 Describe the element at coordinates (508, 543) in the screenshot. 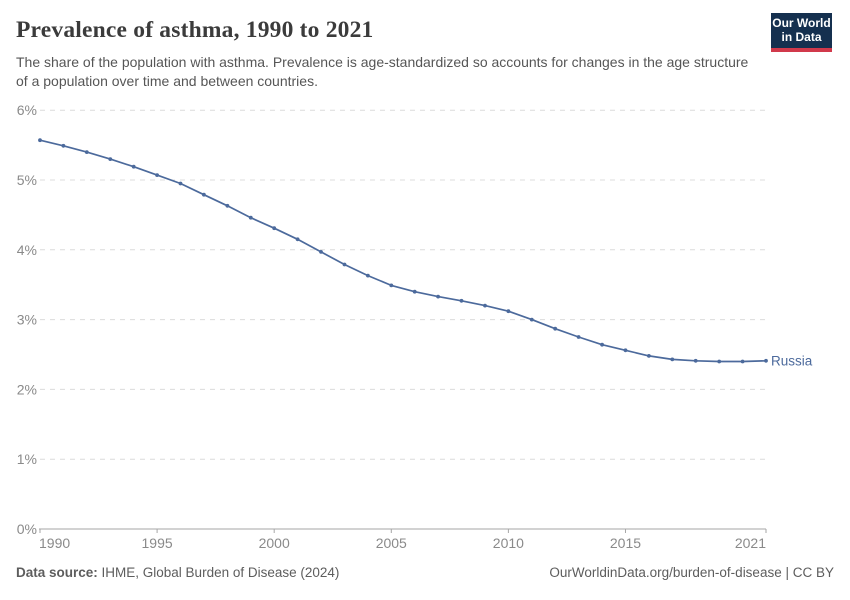

I see `x-axis-label: 2010` at that location.